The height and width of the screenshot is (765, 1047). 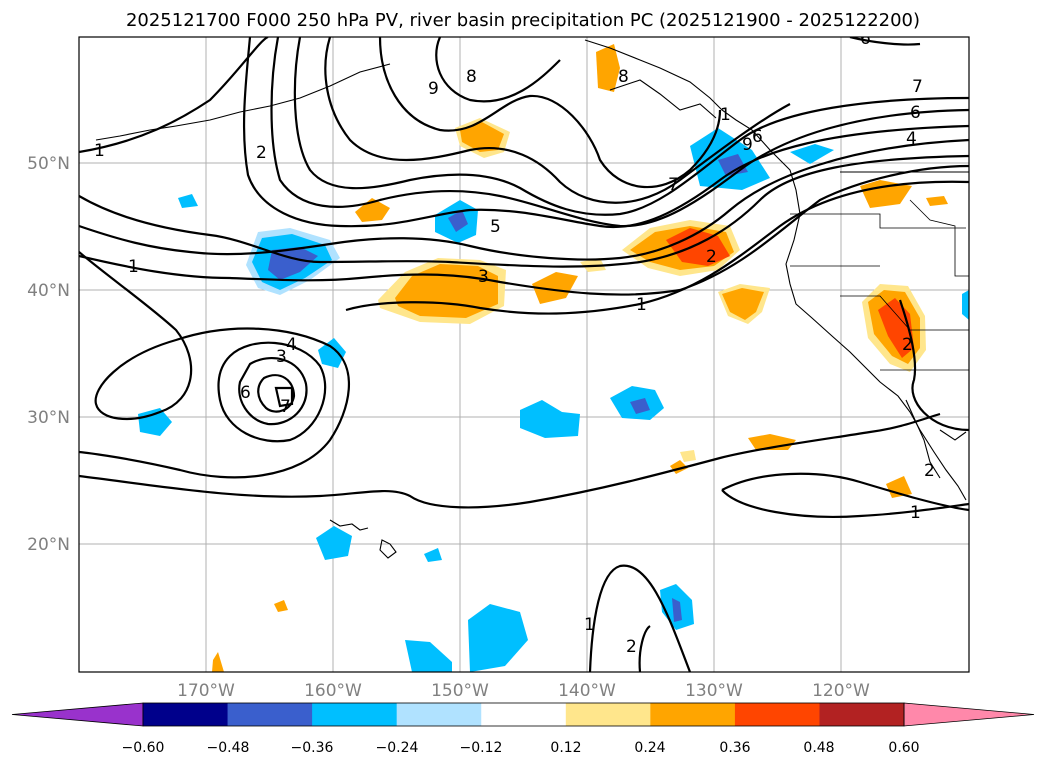 What do you see at coordinates (587, 691) in the screenshot?
I see `lon-label: 140°W` at bounding box center [587, 691].